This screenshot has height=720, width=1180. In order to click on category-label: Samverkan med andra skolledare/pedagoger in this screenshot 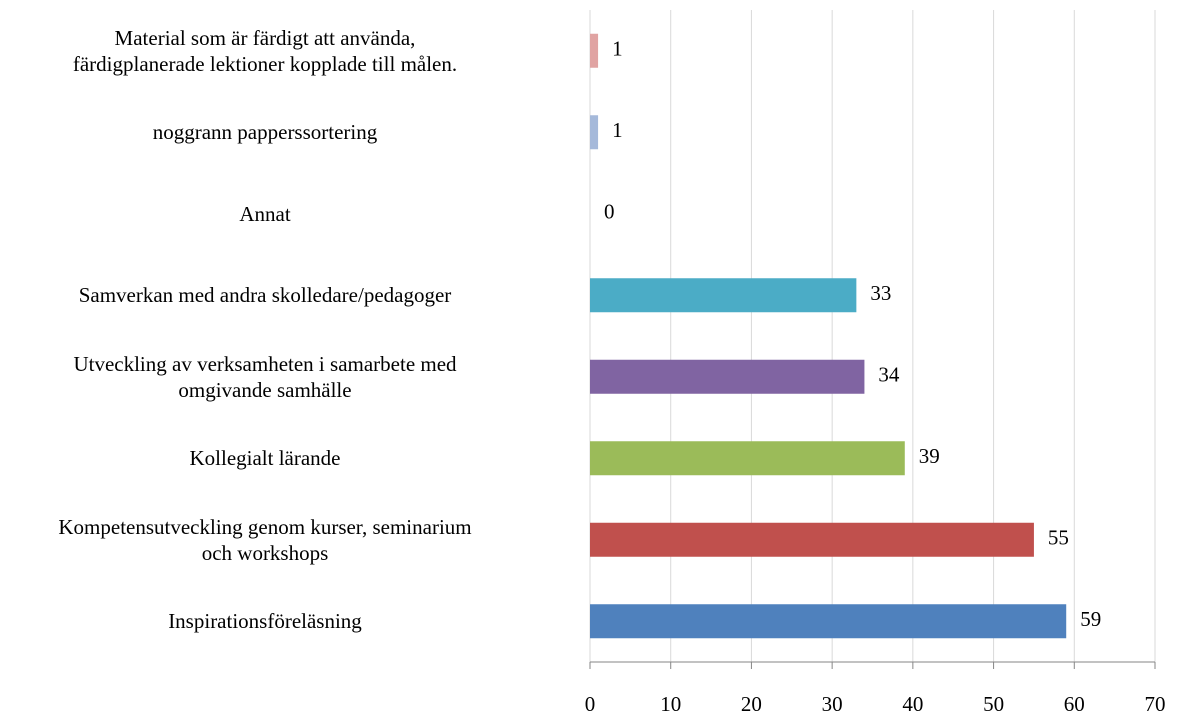, I will do `click(265, 295)`.